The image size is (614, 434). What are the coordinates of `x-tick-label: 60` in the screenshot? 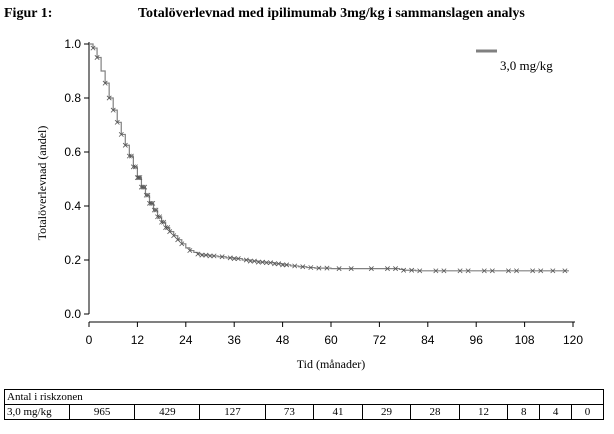 It's located at (331, 340).